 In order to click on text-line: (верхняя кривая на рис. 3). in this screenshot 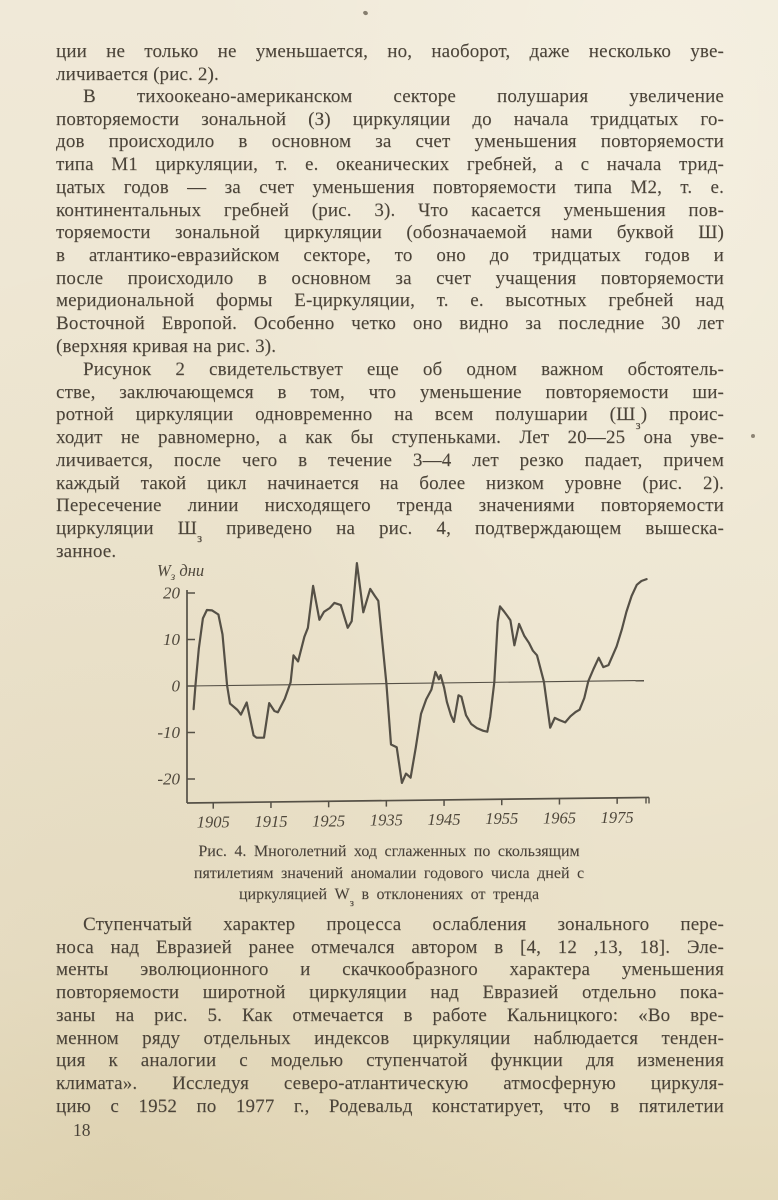, I will do `click(166, 346)`.